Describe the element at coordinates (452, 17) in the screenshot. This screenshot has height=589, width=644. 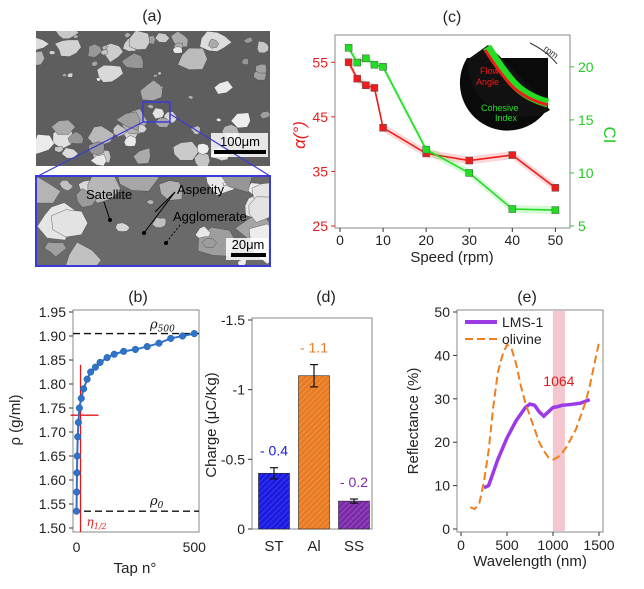
I see `panel-label-c: (c)` at that location.